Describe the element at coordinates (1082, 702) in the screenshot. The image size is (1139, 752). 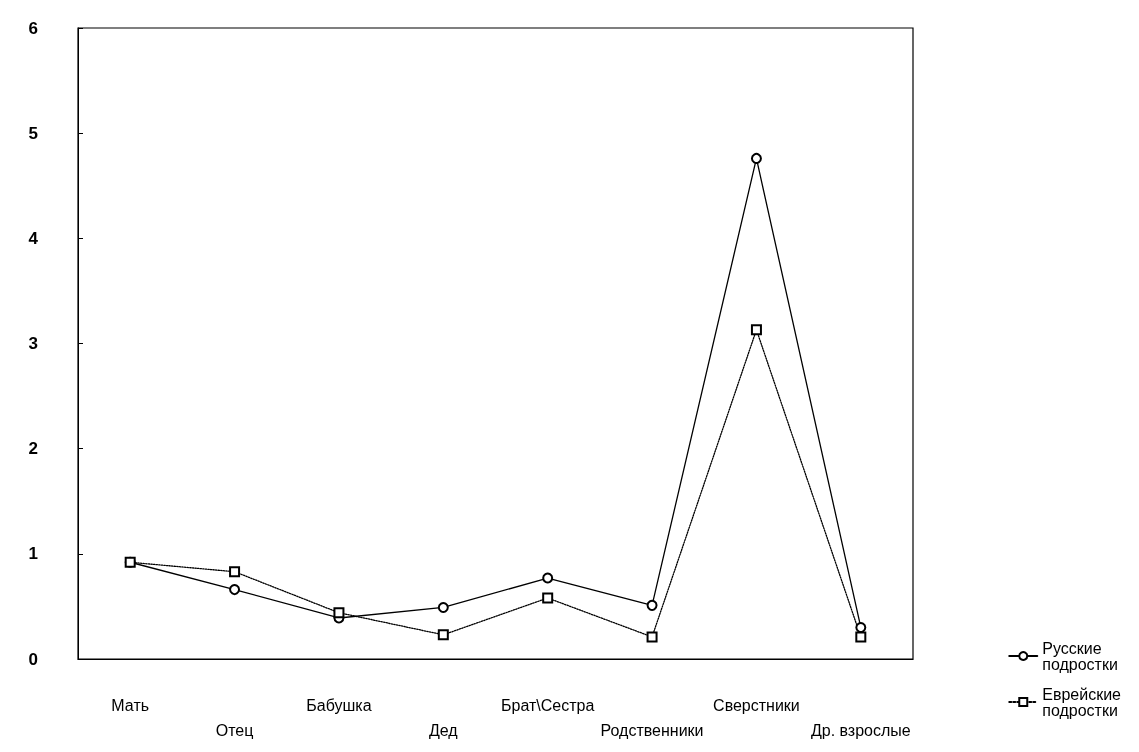
I see `legend-label: Еврейские подростки` at that location.